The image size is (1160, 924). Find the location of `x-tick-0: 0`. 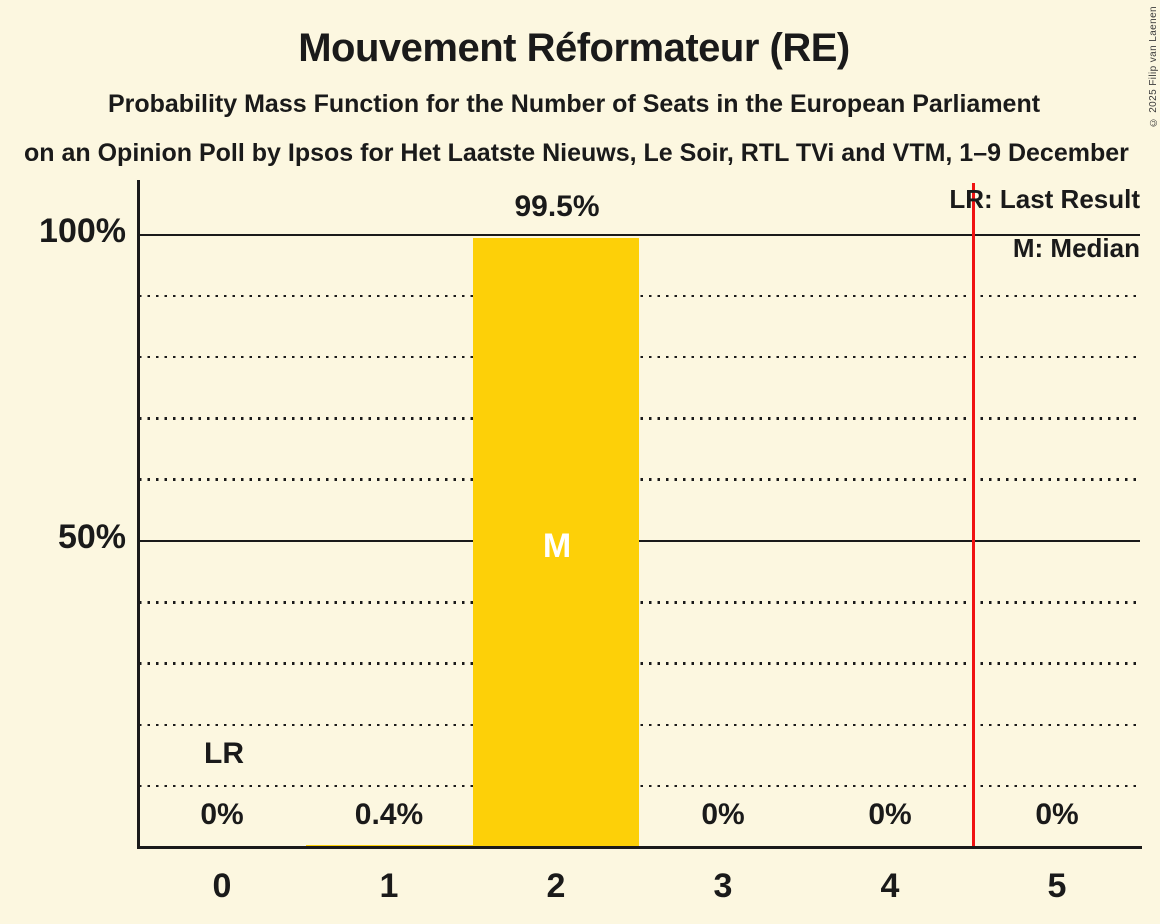

x-tick-0: 0 is located at coordinates (222, 886).